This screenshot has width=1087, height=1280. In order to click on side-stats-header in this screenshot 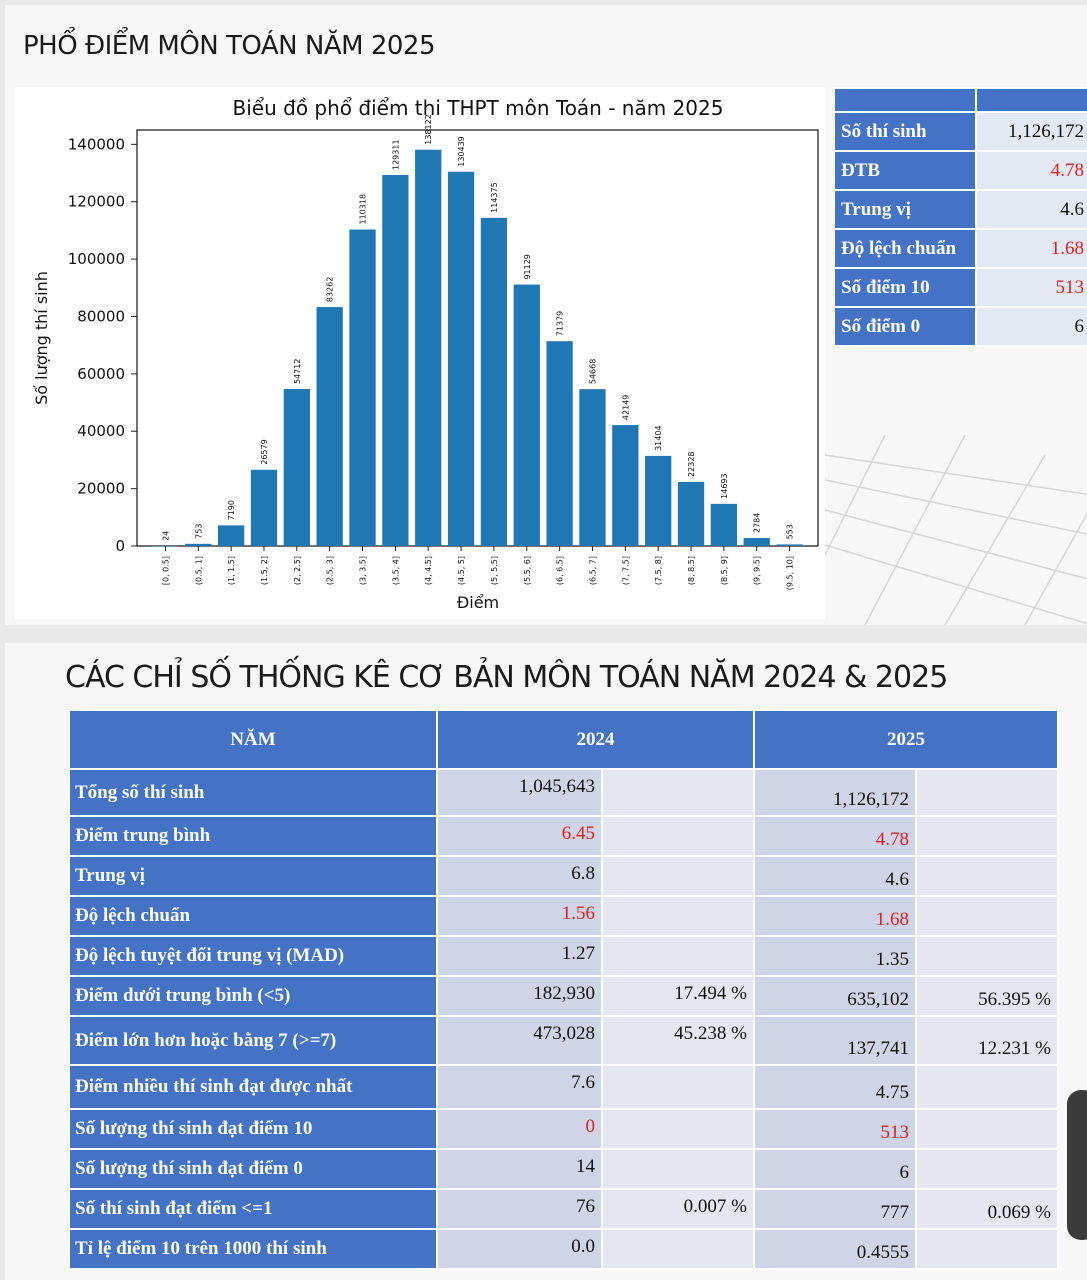, I will do `click(960, 100)`.